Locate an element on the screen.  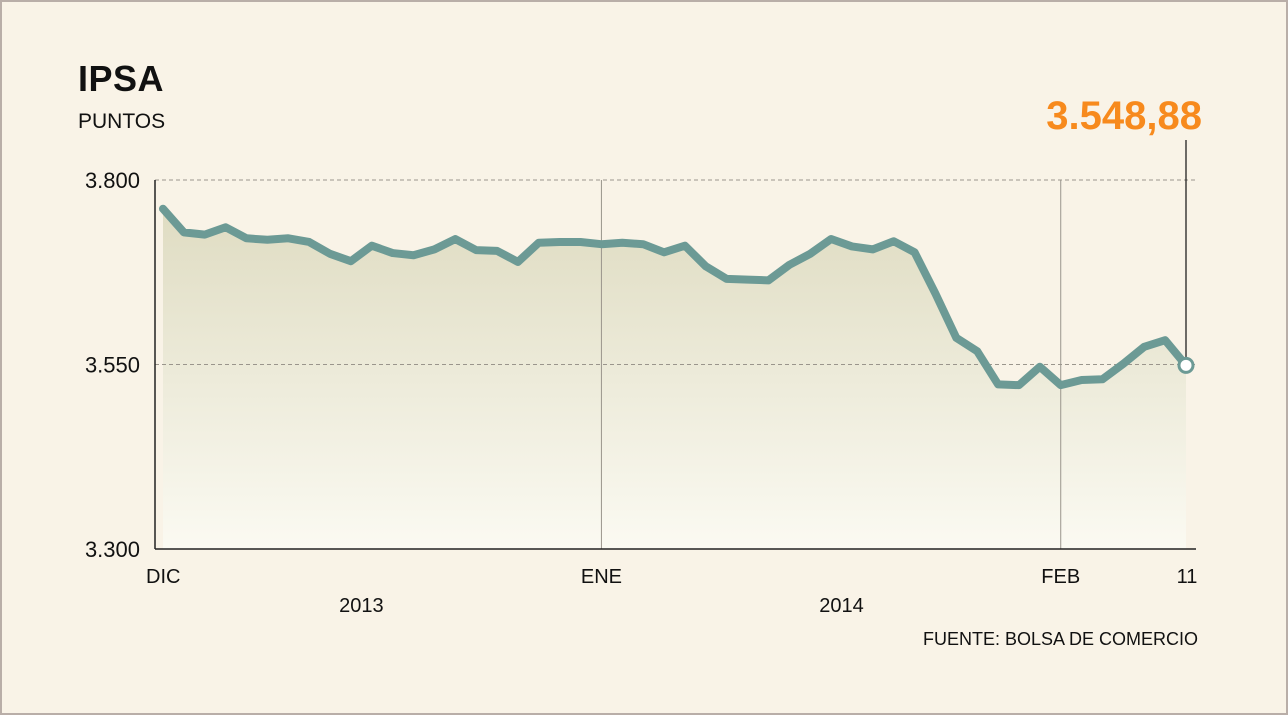
x-tick-label: DIC is located at coordinates (163, 577).